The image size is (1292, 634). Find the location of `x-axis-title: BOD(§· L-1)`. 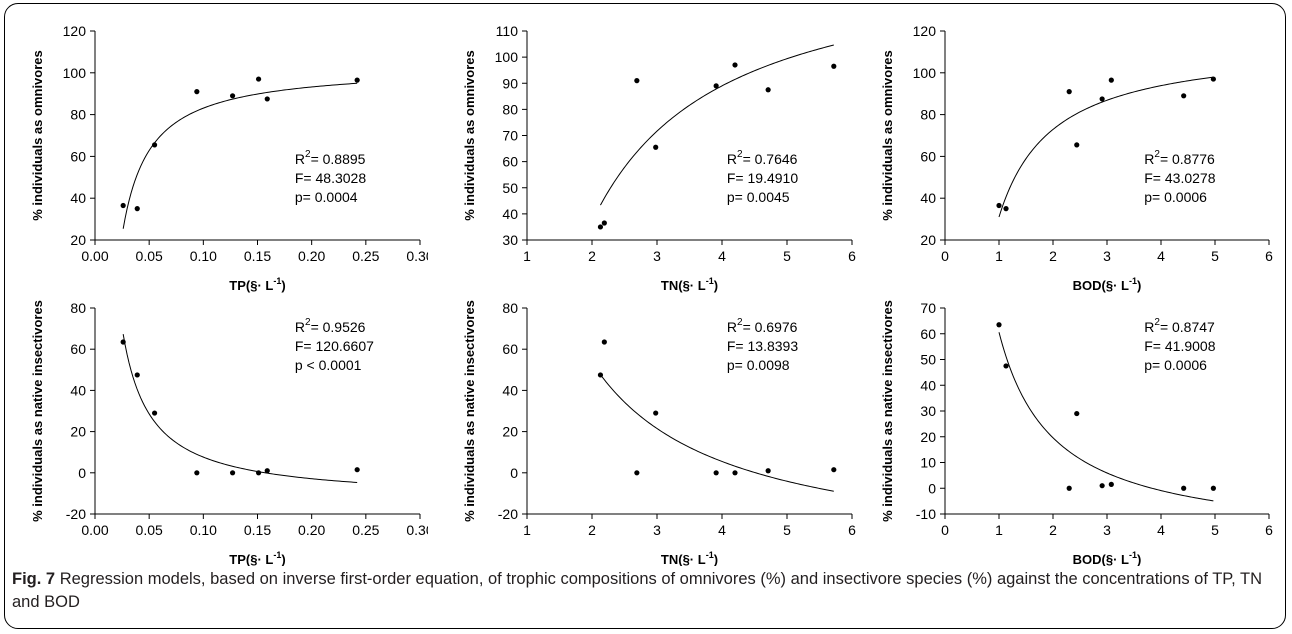

x-axis-title: BOD(§· L-1) is located at coordinates (1107, 284).